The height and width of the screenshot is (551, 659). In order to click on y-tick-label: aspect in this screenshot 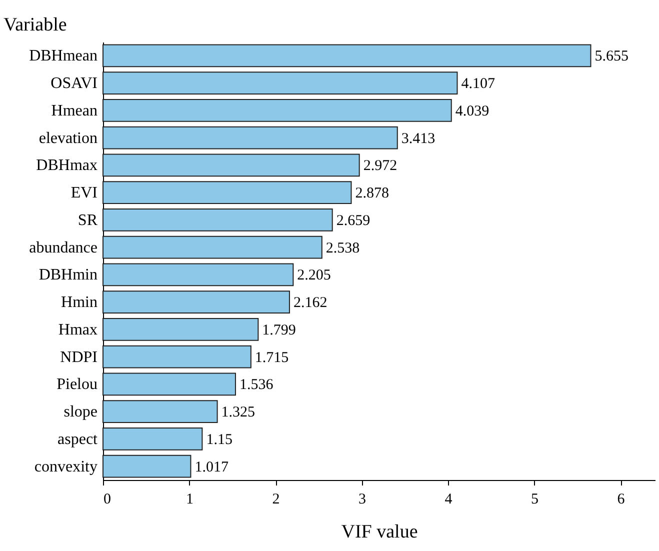, I will do `click(78, 439)`.